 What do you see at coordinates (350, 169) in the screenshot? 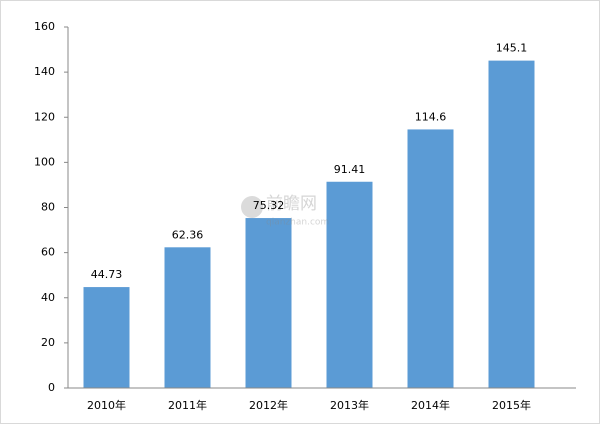
I see `data-label: 91.41` at bounding box center [350, 169].